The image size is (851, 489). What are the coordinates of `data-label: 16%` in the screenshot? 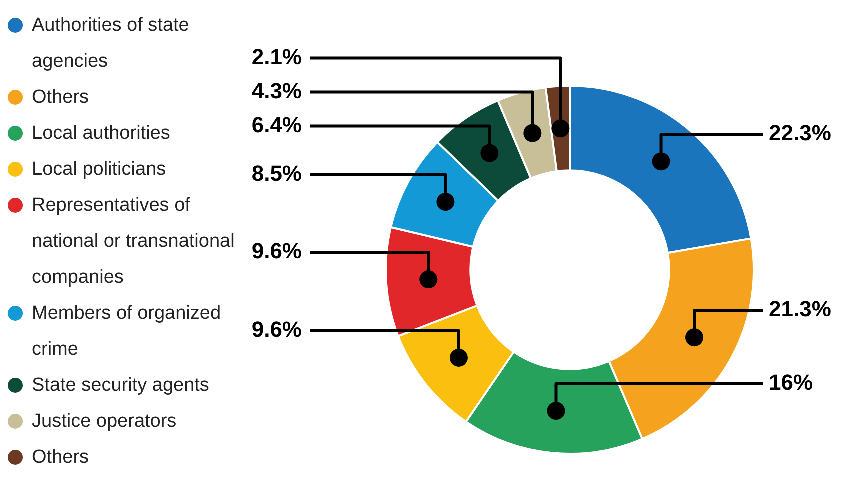 It's located at (791, 383).